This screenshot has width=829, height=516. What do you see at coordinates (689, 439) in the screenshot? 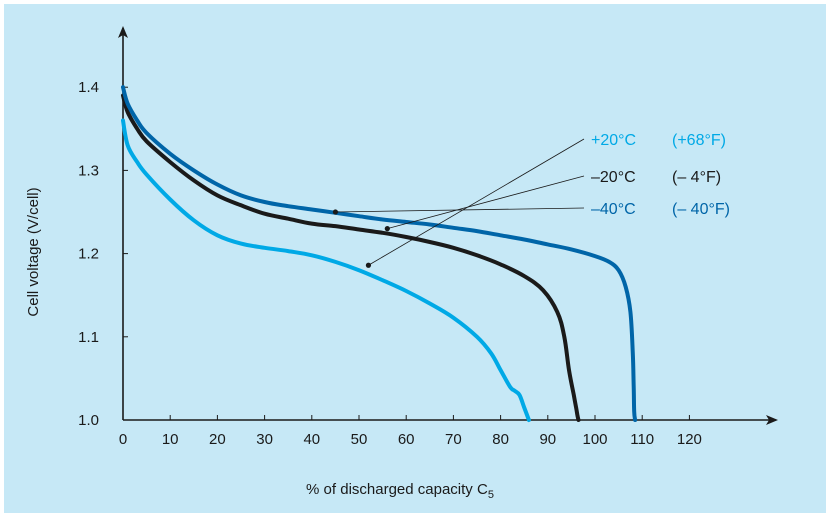
I see `x-tick-label: 120` at bounding box center [689, 439].